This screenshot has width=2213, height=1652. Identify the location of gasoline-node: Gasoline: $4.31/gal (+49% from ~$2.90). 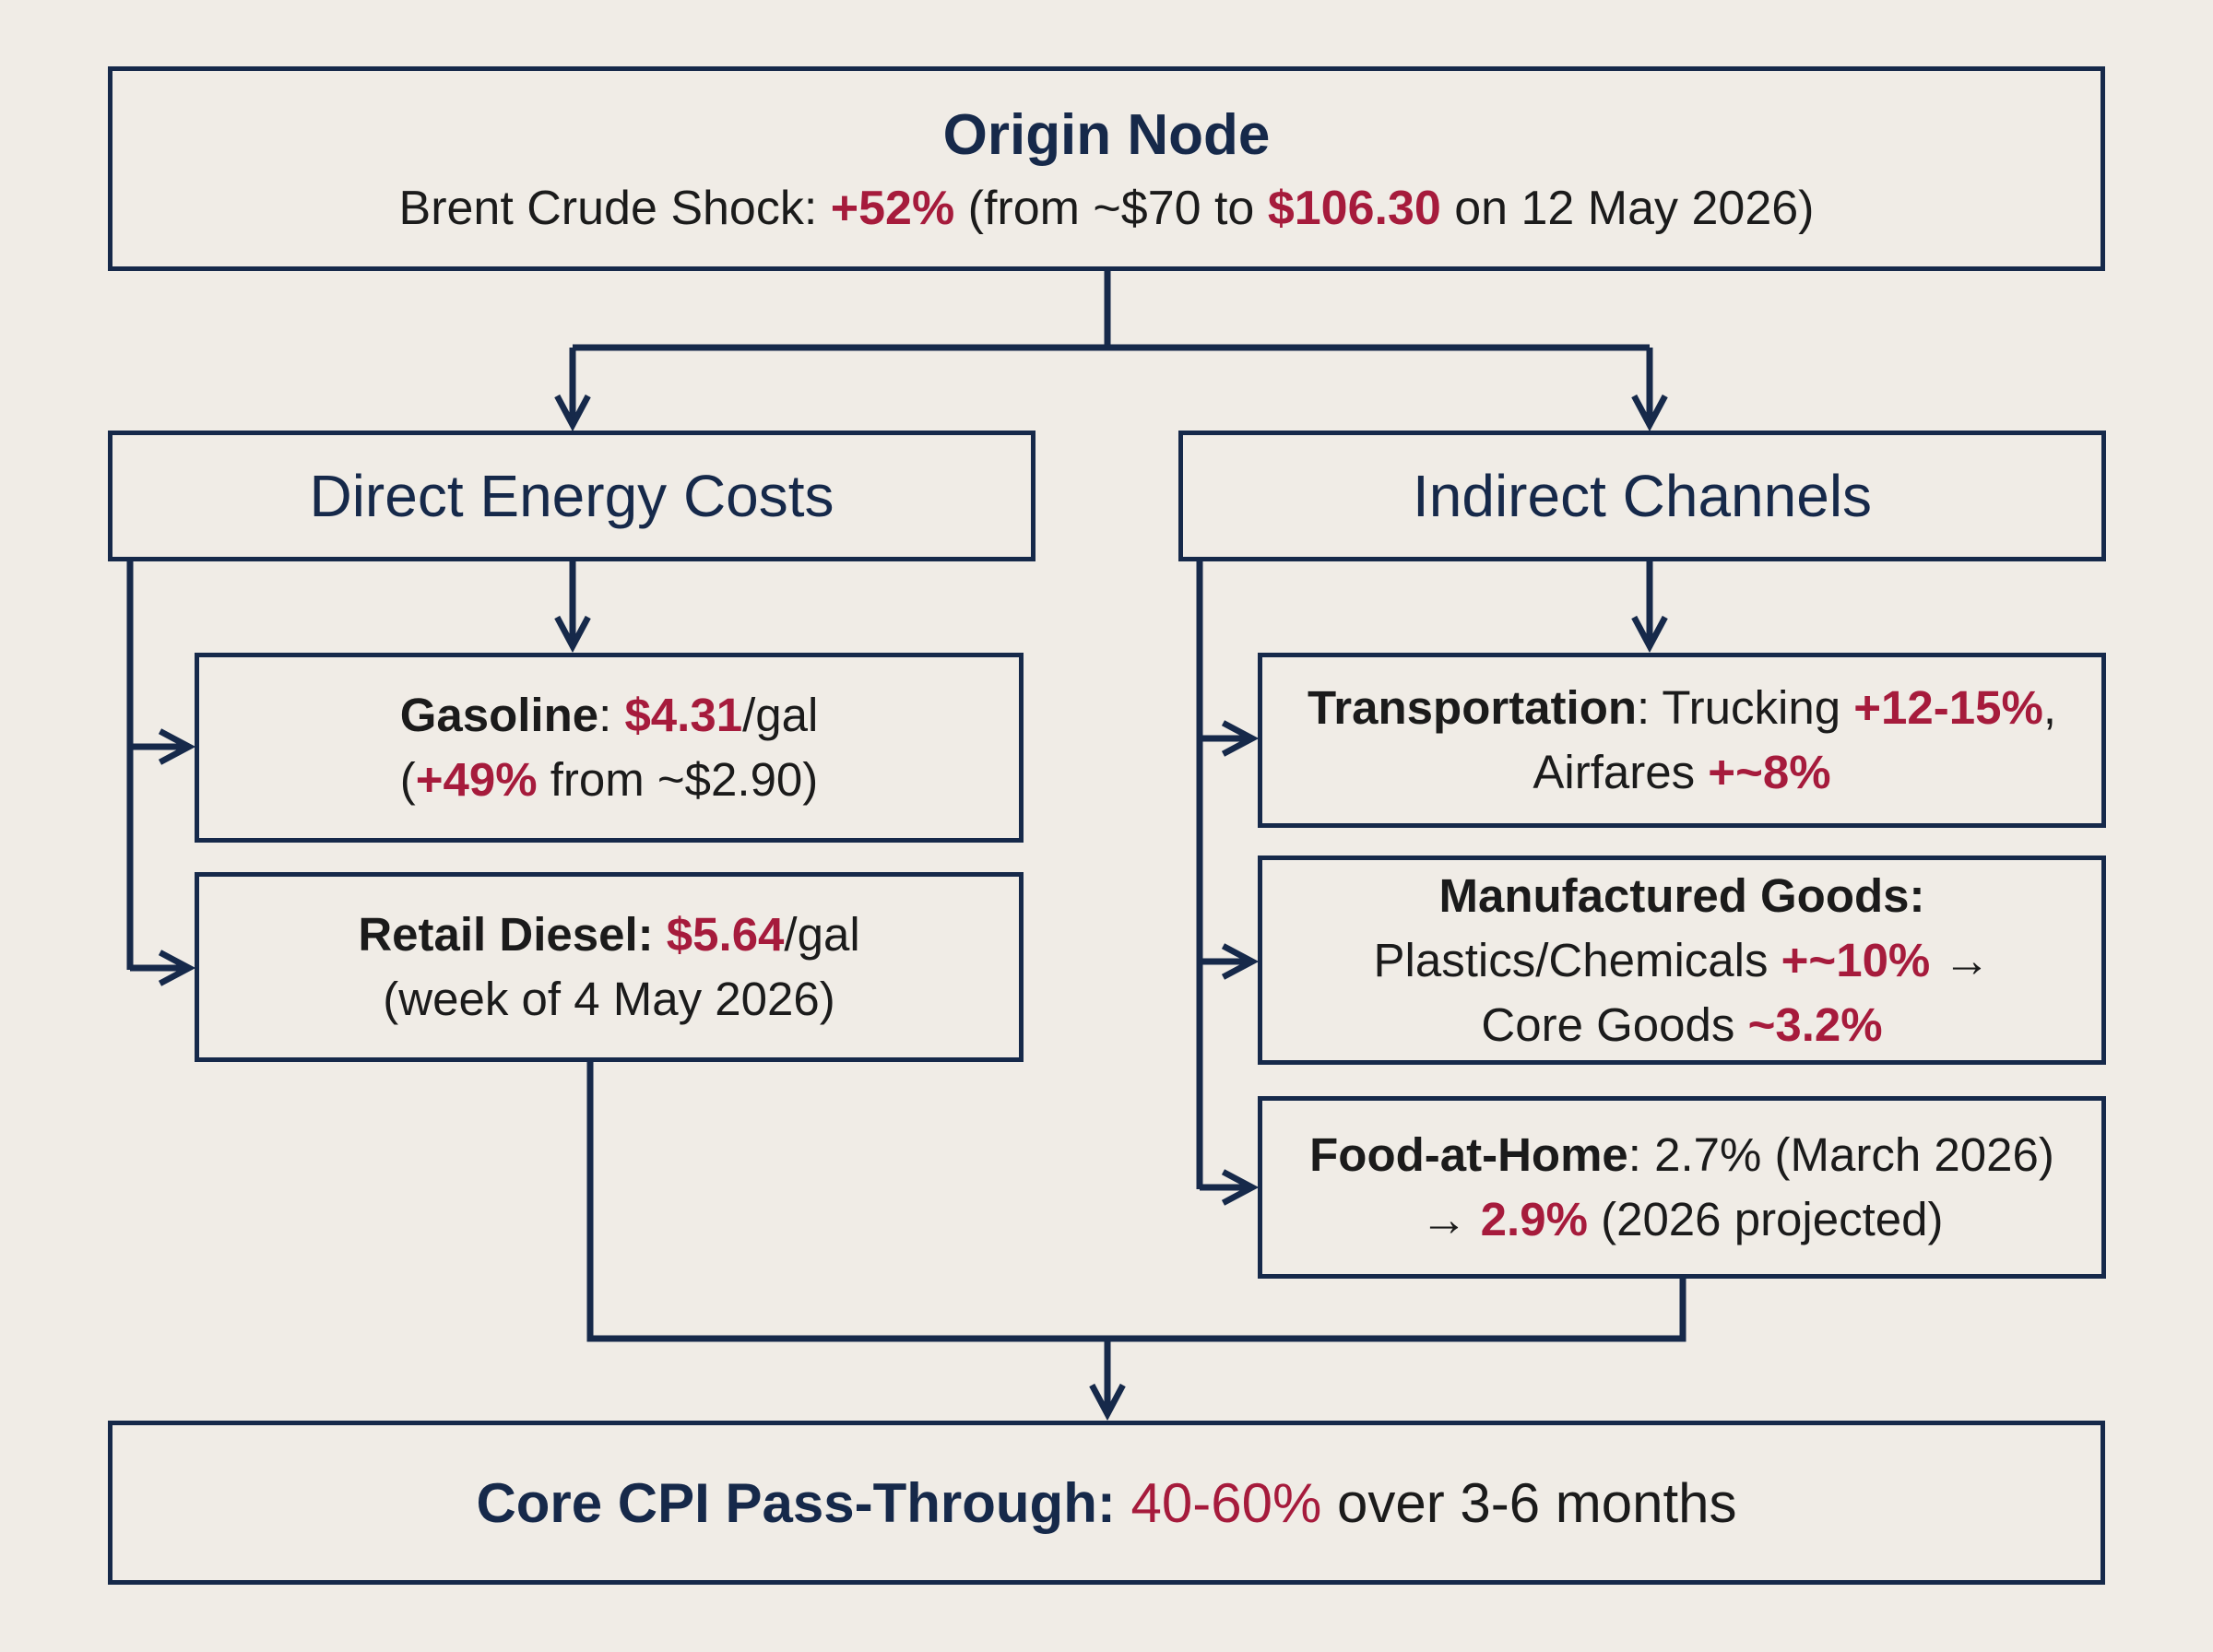
(609, 748).